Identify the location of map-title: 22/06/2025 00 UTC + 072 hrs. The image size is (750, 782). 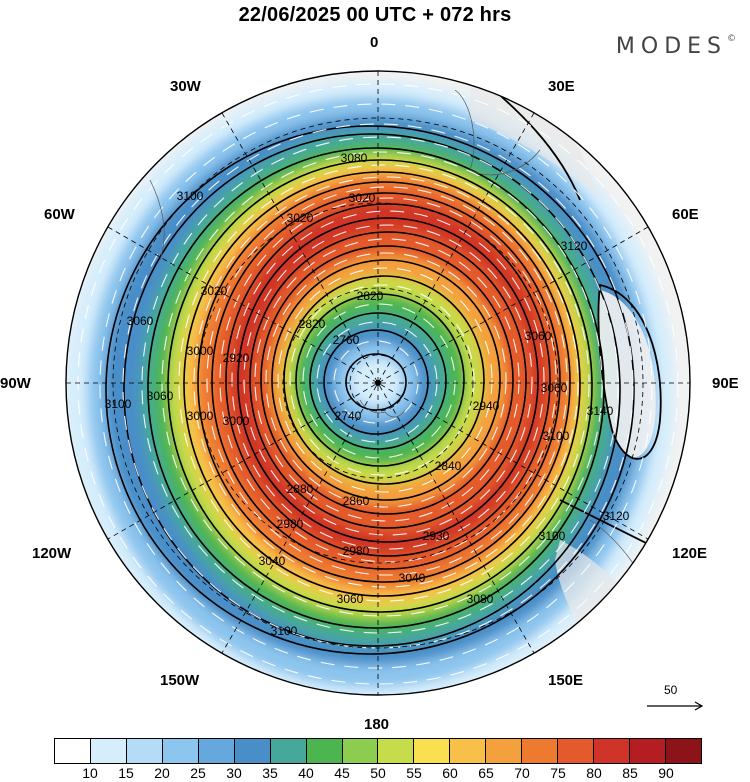
(375, 15).